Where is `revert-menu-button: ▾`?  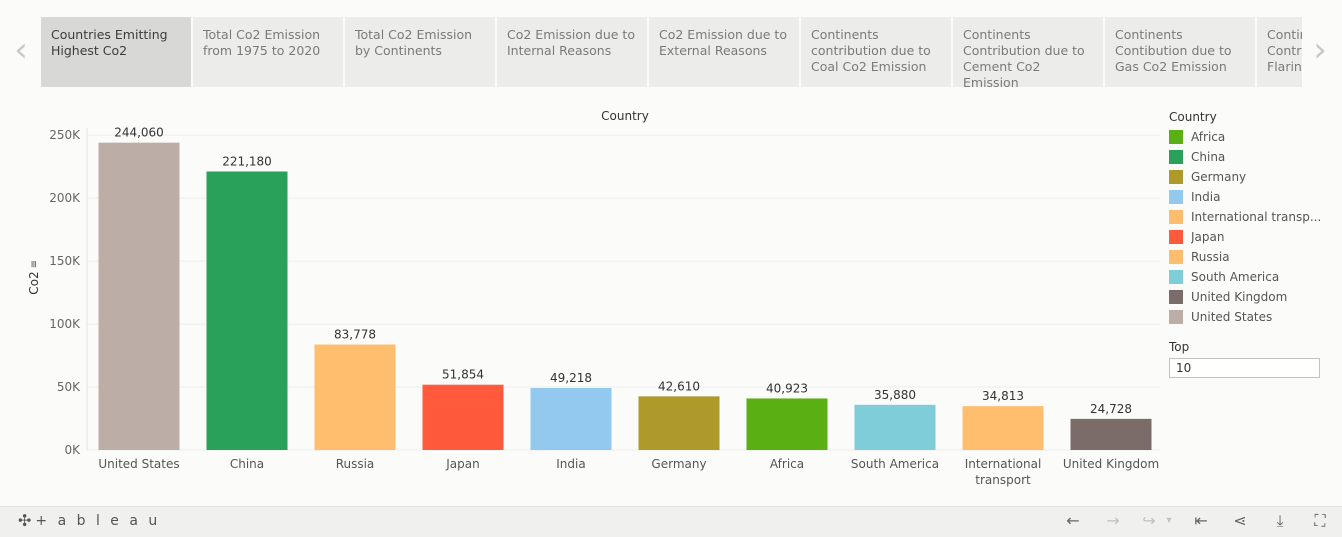
revert-menu-button: ▾ is located at coordinates (1169, 520).